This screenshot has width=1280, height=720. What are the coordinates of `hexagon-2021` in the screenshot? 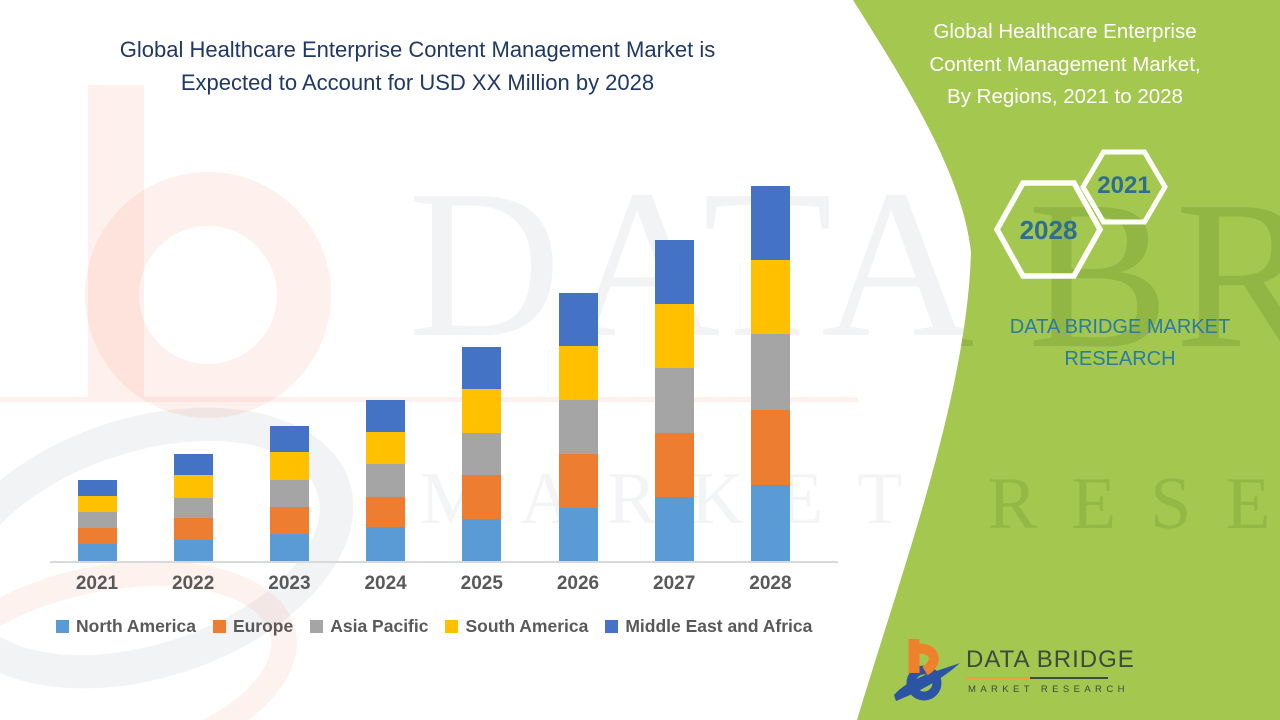 It's located at (1124, 187).